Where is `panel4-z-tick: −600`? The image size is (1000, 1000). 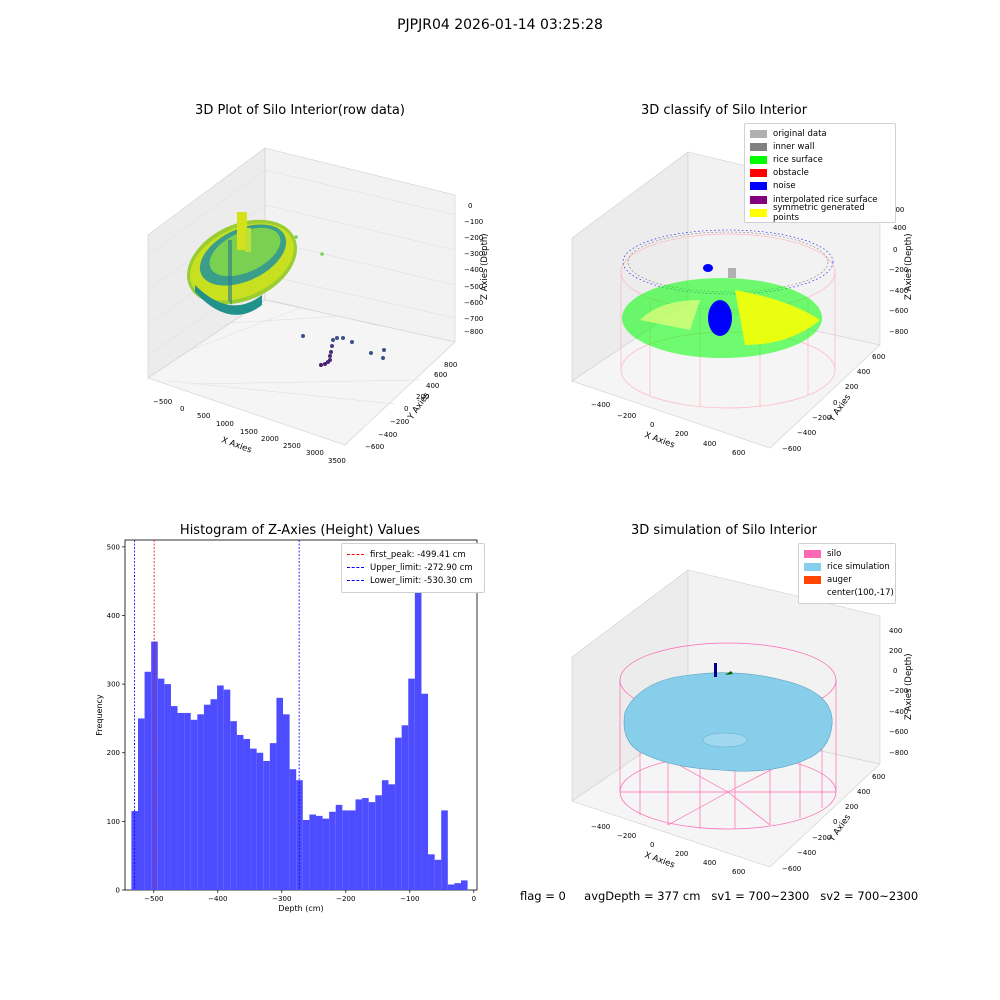 panel4-z-tick: −600 is located at coordinates (898, 732).